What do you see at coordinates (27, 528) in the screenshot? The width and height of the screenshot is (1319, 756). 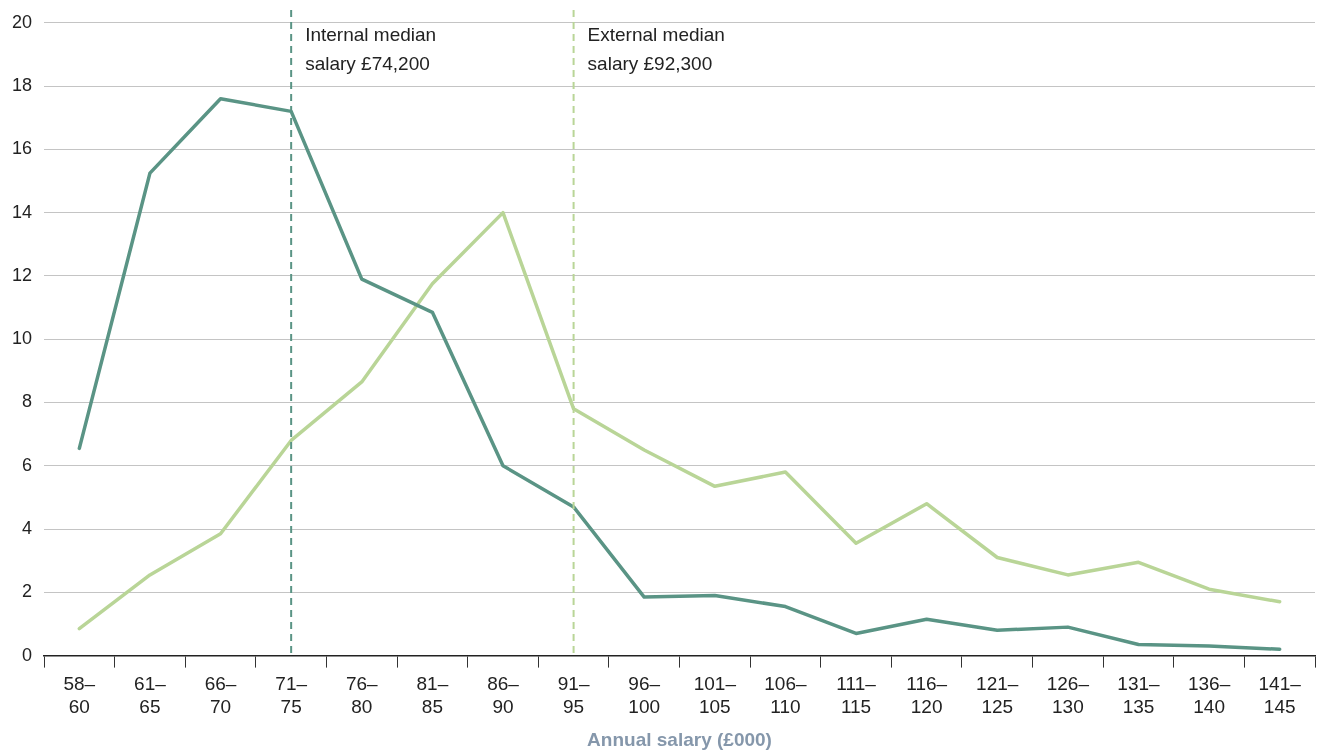 I see `y-tick-label: 4` at bounding box center [27, 528].